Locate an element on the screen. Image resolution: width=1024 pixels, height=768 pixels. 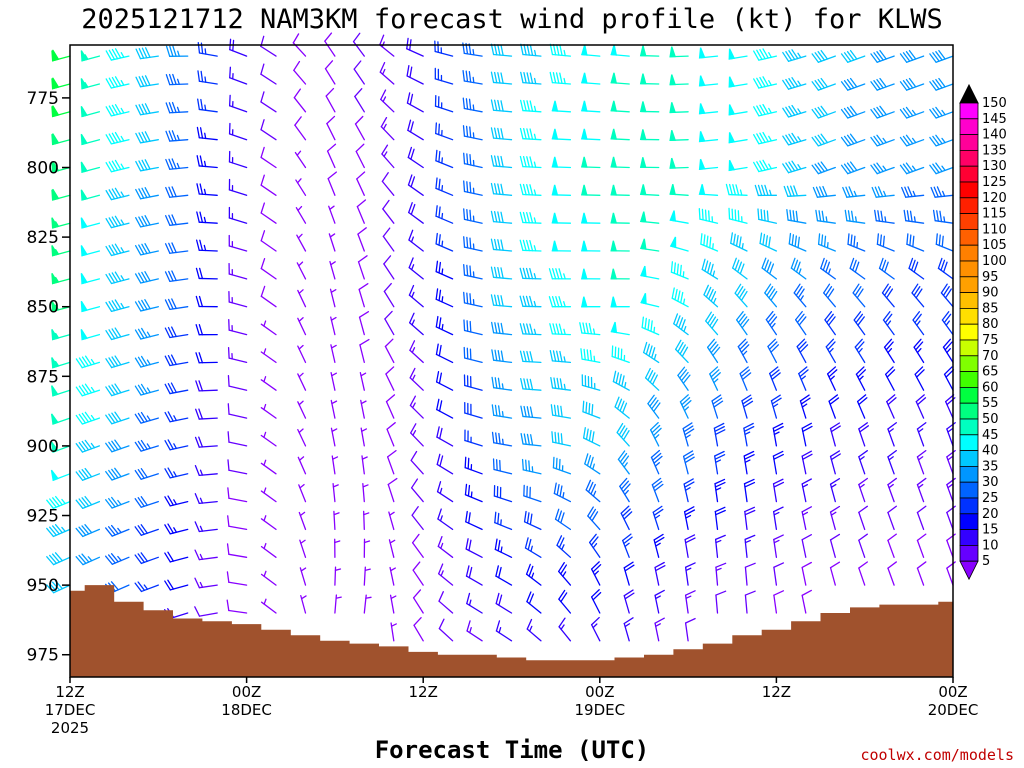
terrain-surface is located at coordinates (511, 631).